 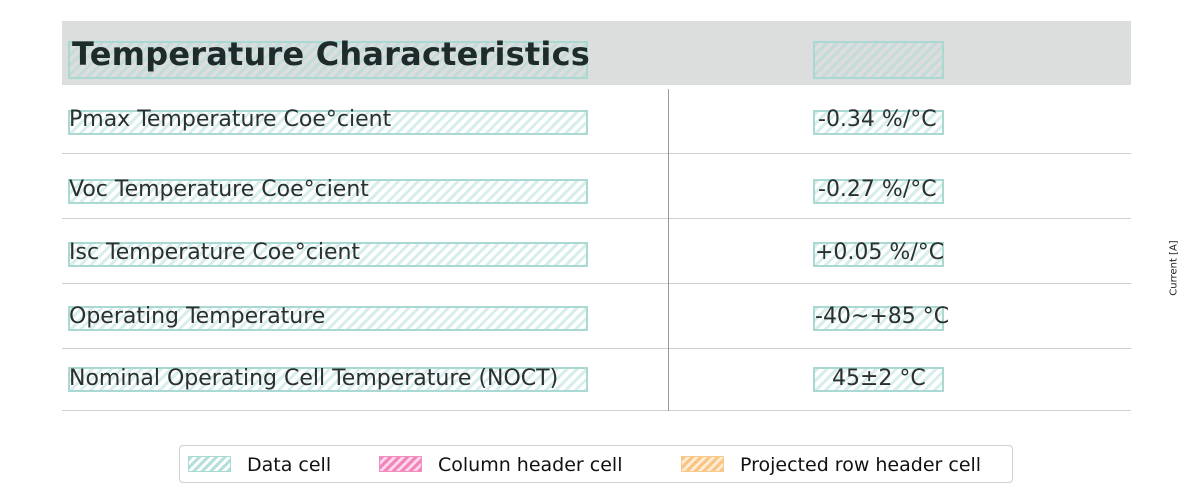 I want to click on row-value: -40~+85 °C, so click(x=882, y=316).